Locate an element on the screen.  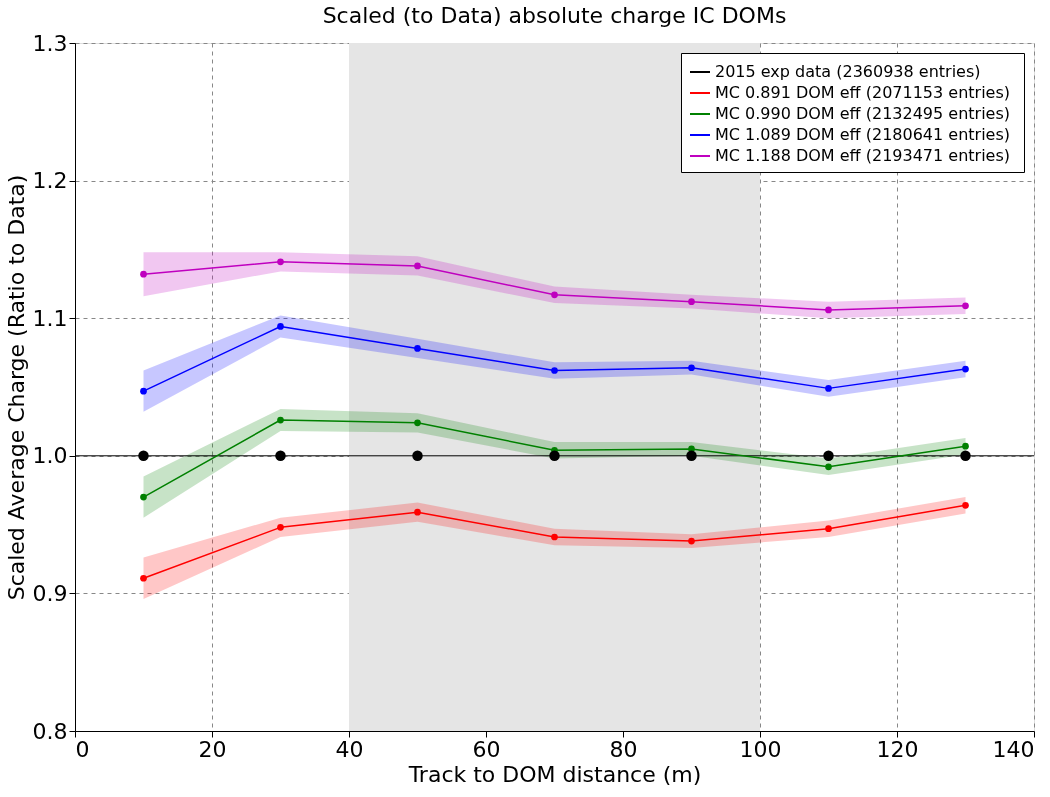
x-tick-label: 40 is located at coordinates (349, 749).